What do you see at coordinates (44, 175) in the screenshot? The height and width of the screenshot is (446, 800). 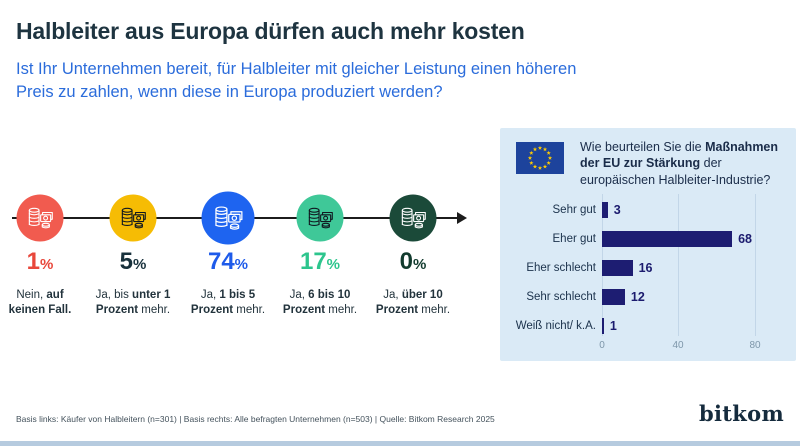 I see `step-item-nein: 1% Nein, auf keinen Fall.` at bounding box center [44, 175].